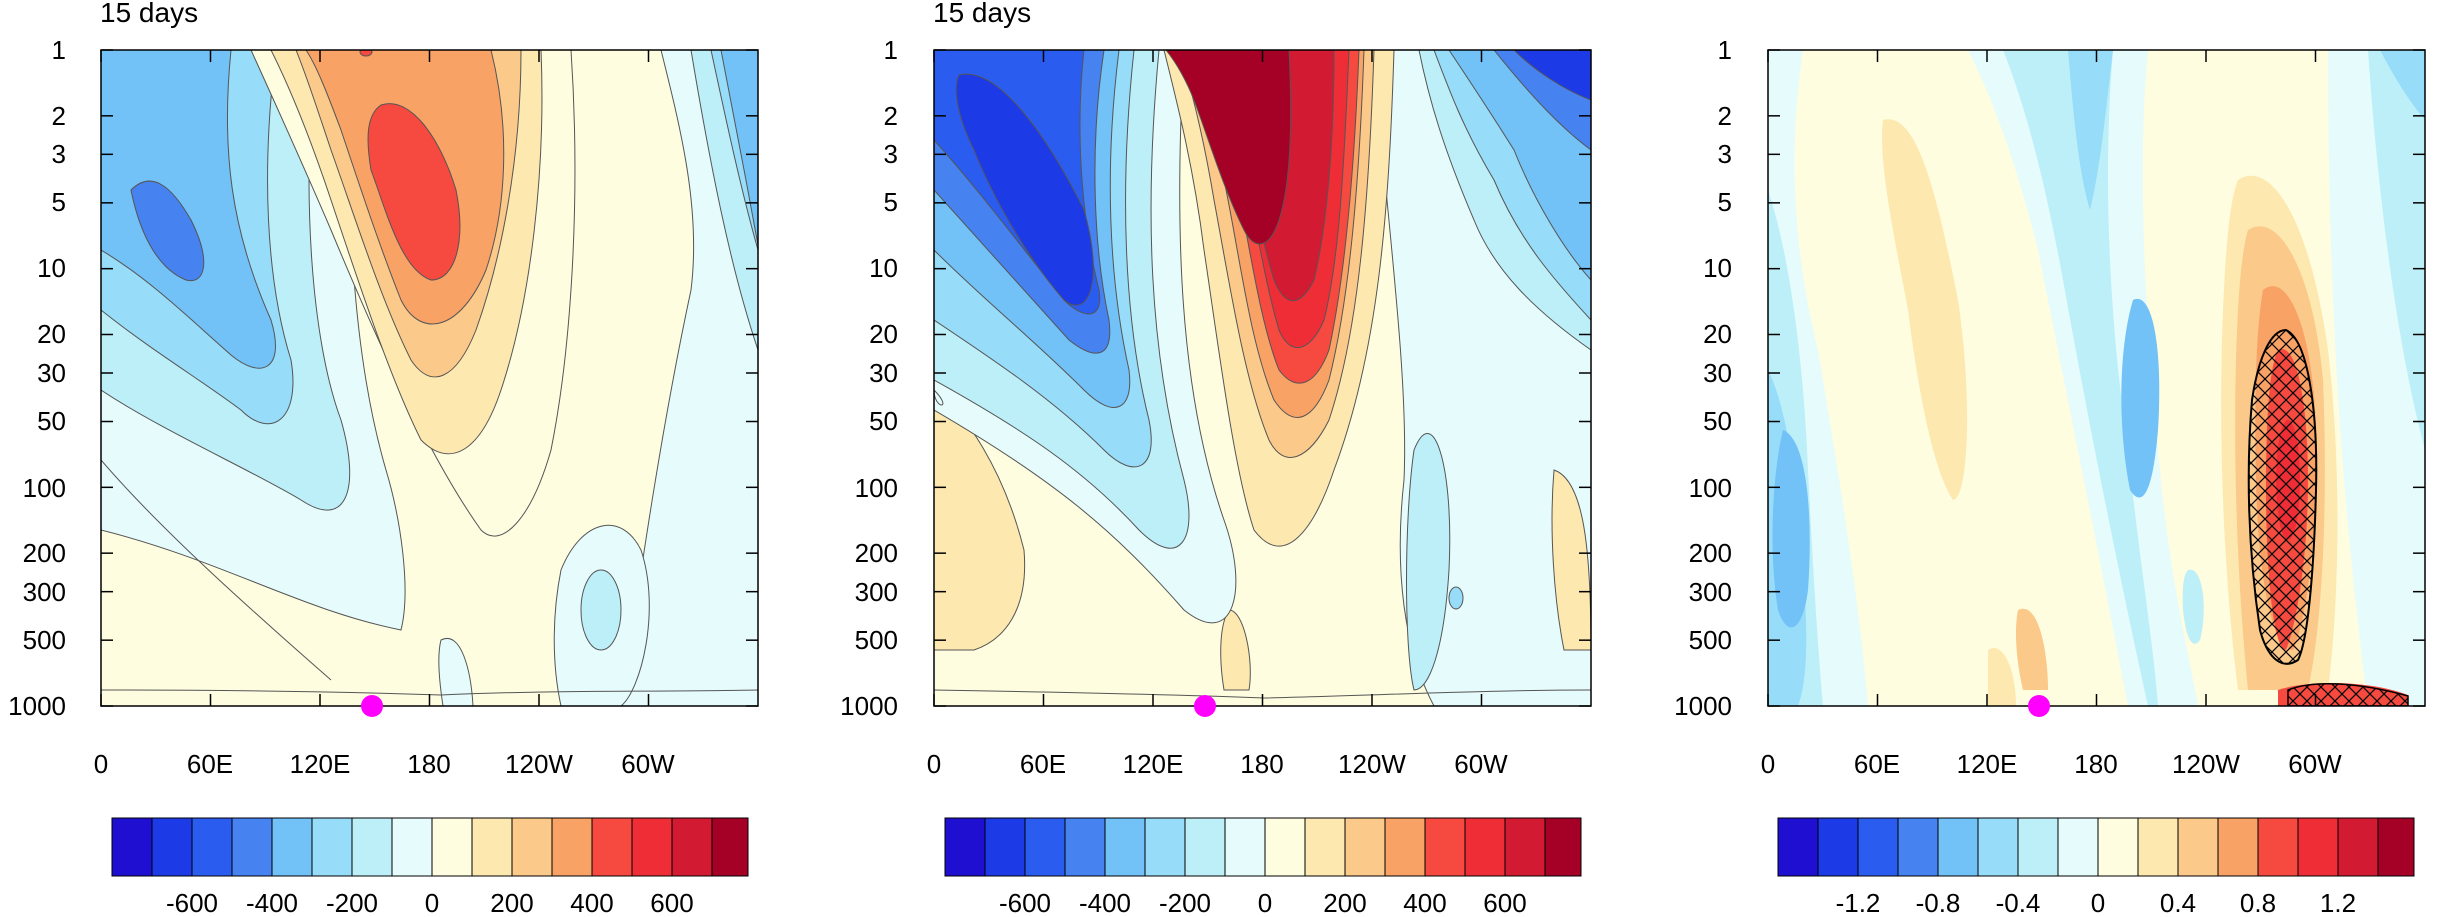  I want to click on panel-1-ytick-label: 300, so click(44, 592).